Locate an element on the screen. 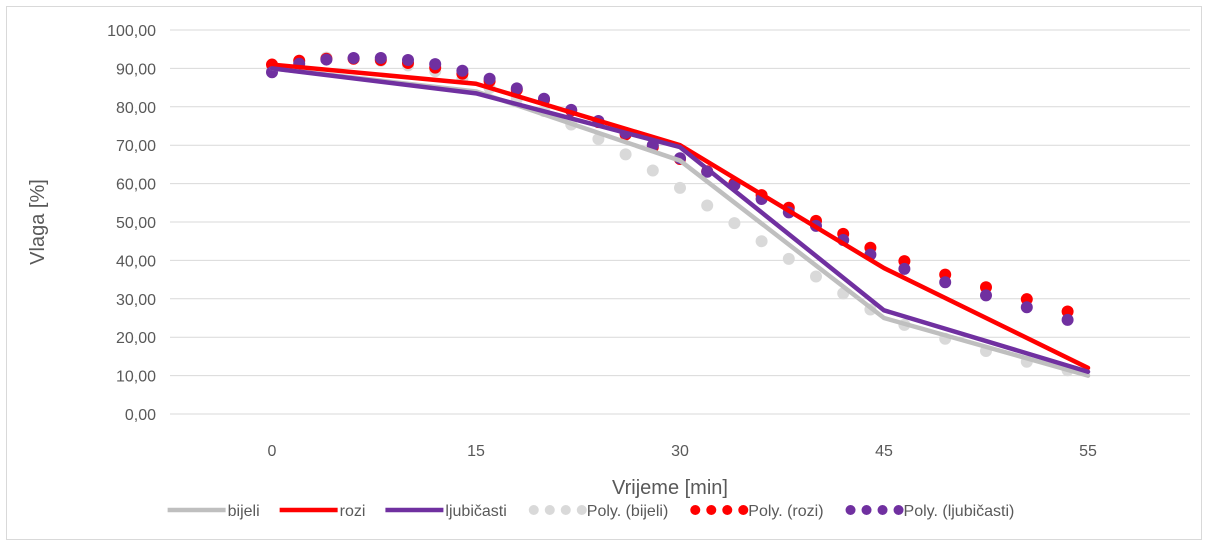 This screenshot has height=546, width=1208. legend-item: Poly. (ljubičasti) is located at coordinates (930, 511).